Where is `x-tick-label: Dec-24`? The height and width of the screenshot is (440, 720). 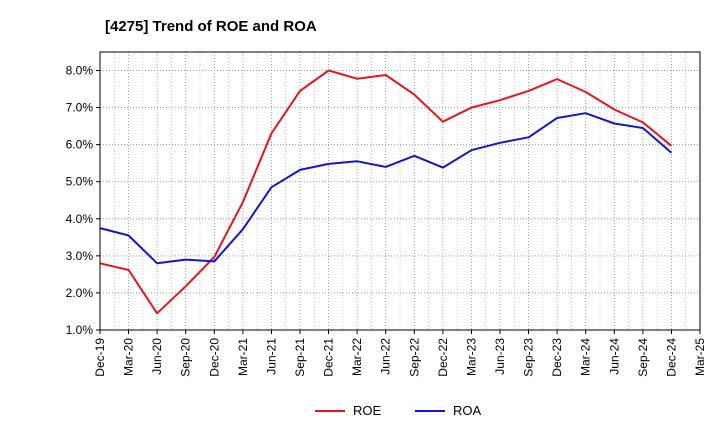 x-tick-label: Dec-24 is located at coordinates (671, 357).